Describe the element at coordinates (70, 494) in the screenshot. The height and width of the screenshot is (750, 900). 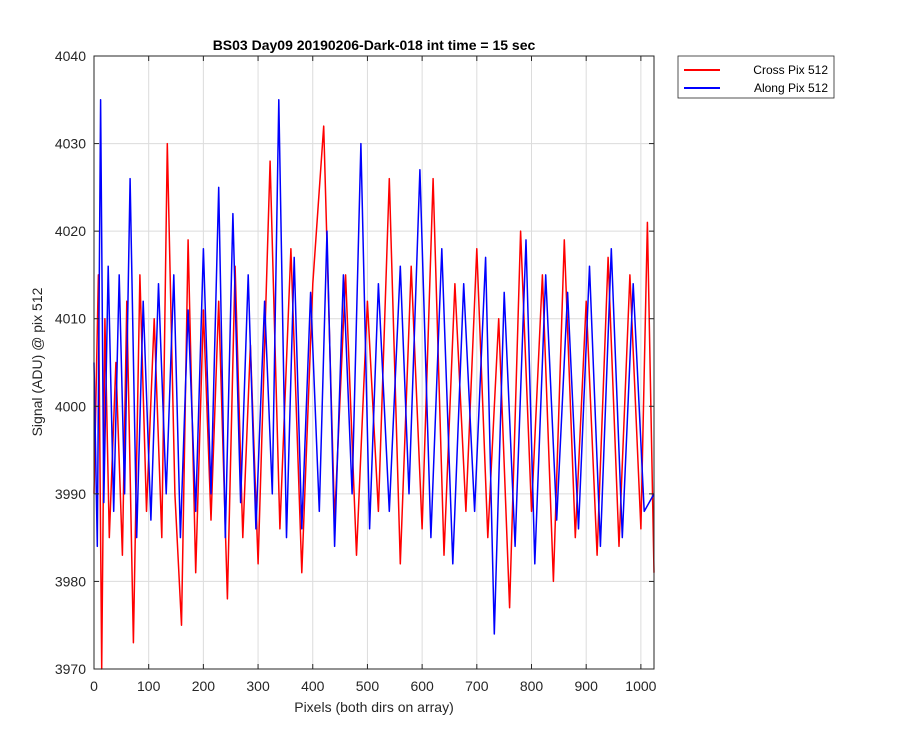
I see `y-tick-label: 3990` at that location.